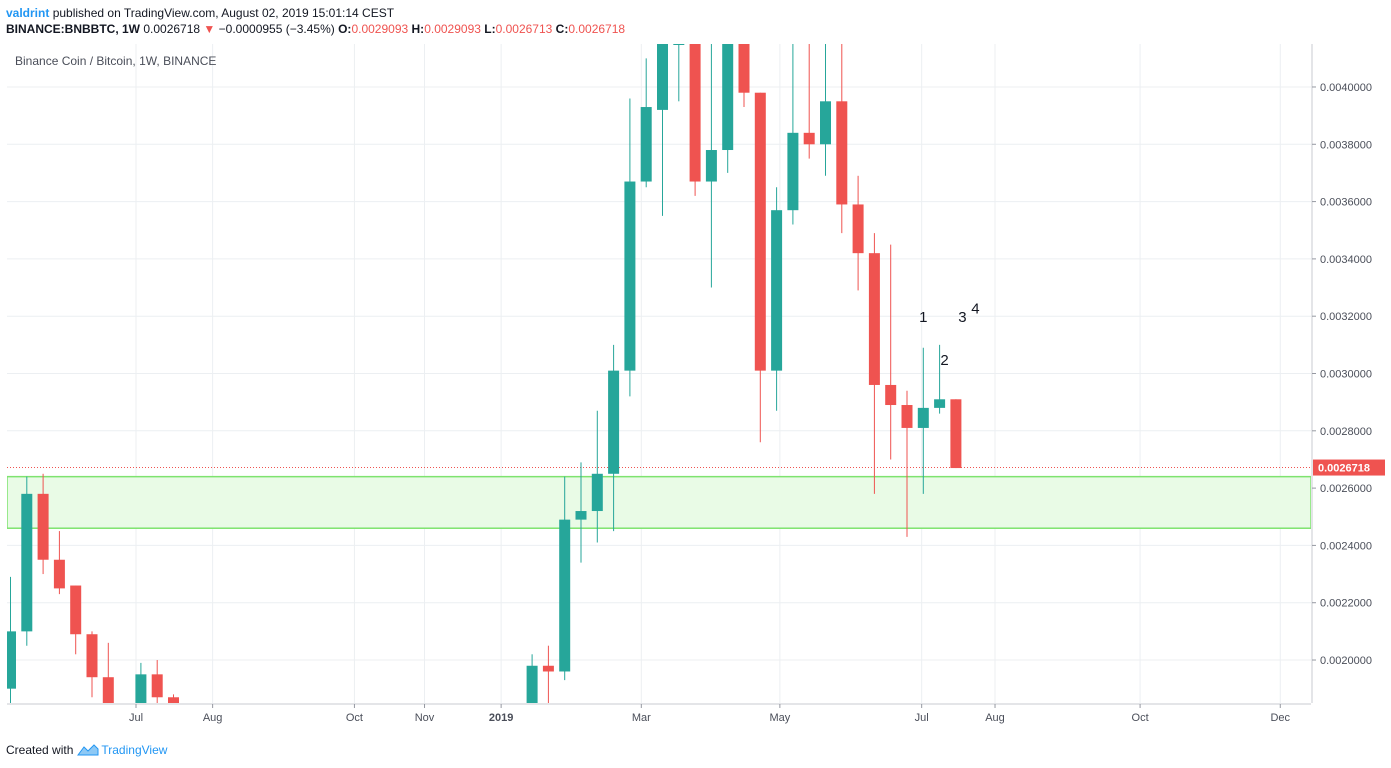  Describe the element at coordinates (1346, 203) in the screenshot. I see `price-axis-label: 0.0036000` at that location.